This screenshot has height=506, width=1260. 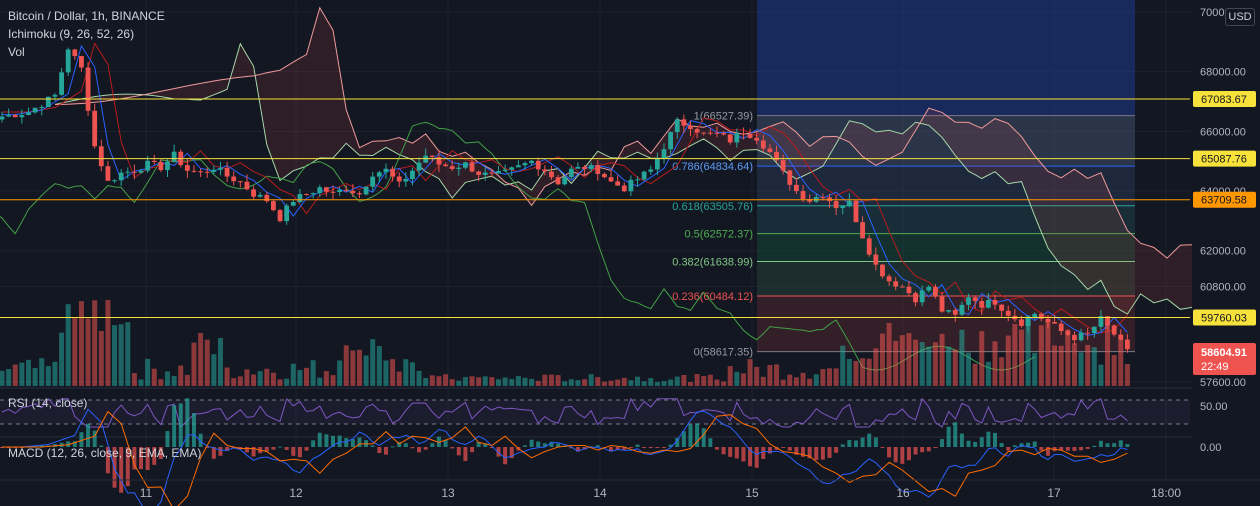 I want to click on currency-badge: USD, so click(x=1240, y=17).